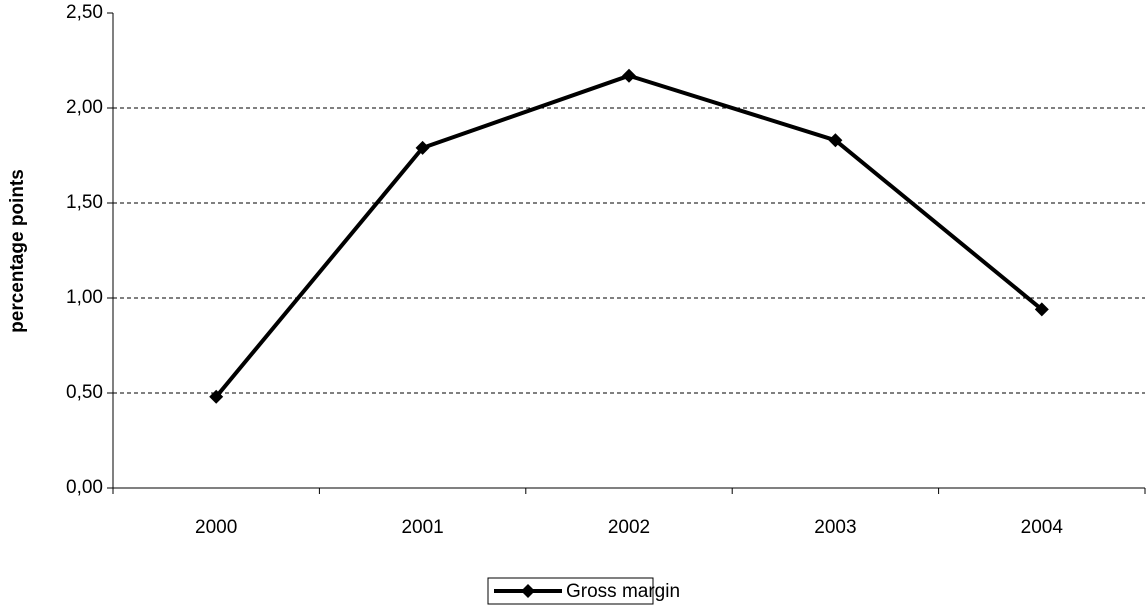  Describe the element at coordinates (17, 251) in the screenshot. I see `y-axis-label: percentage points` at that location.